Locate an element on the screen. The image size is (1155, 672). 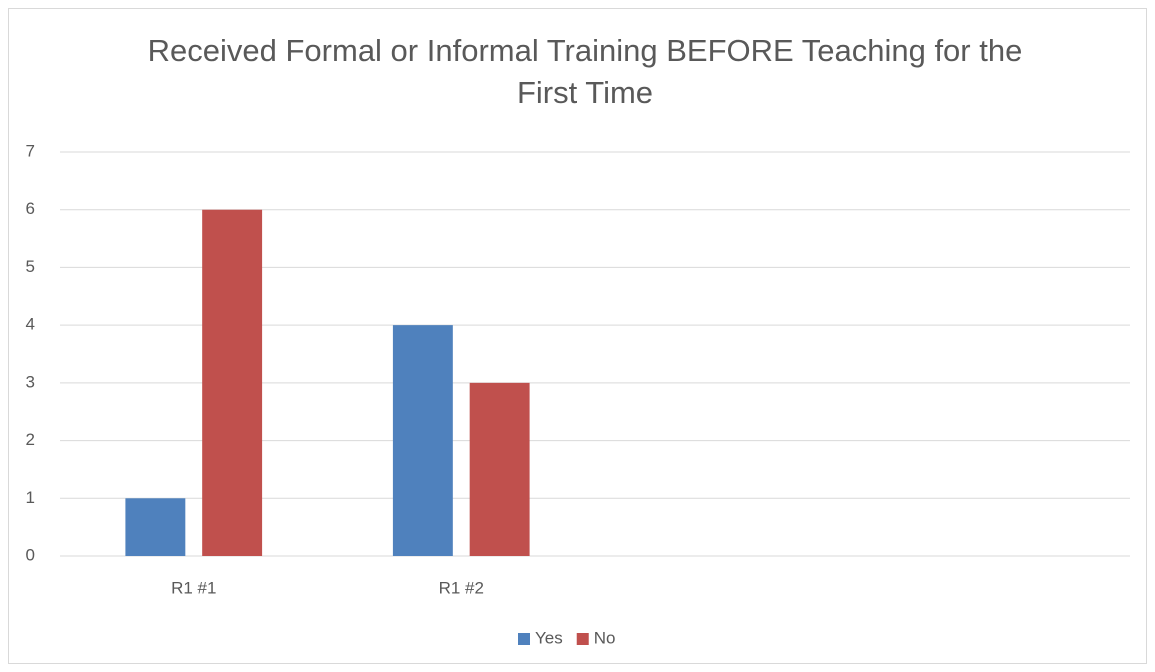
y-tick-label: 3 is located at coordinates (30, 381).